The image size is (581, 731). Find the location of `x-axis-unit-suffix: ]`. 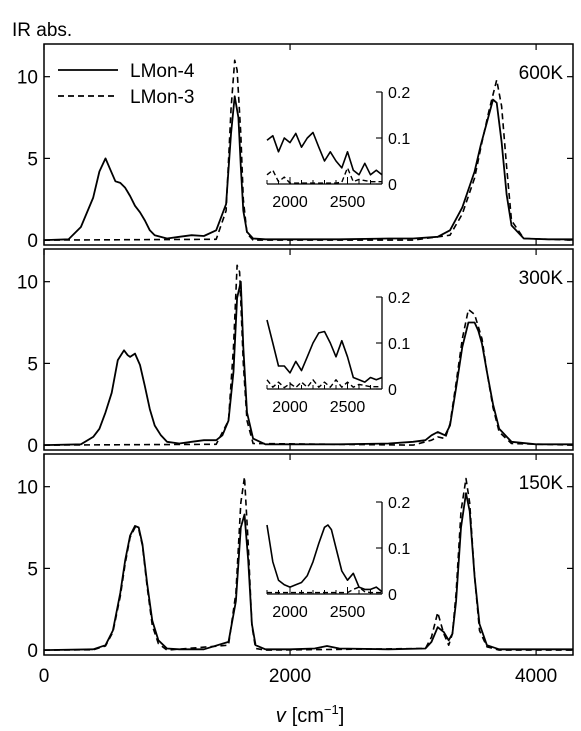

x-axis-unit-suffix: ] is located at coordinates (342, 716).